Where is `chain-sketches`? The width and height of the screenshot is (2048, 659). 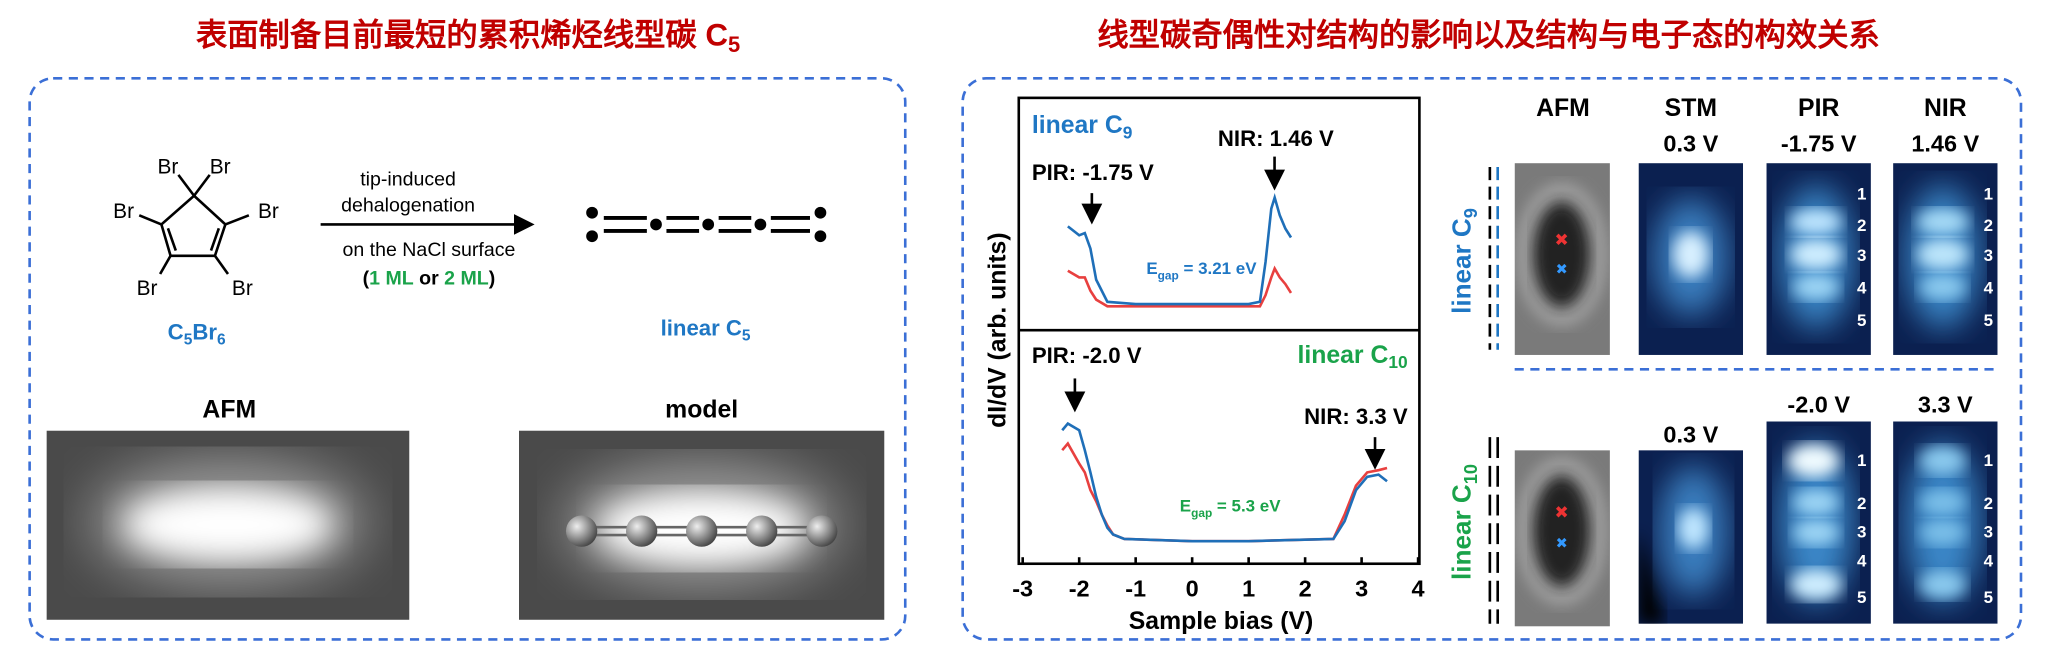
chain-sketches is located at coordinates (1494, 395).